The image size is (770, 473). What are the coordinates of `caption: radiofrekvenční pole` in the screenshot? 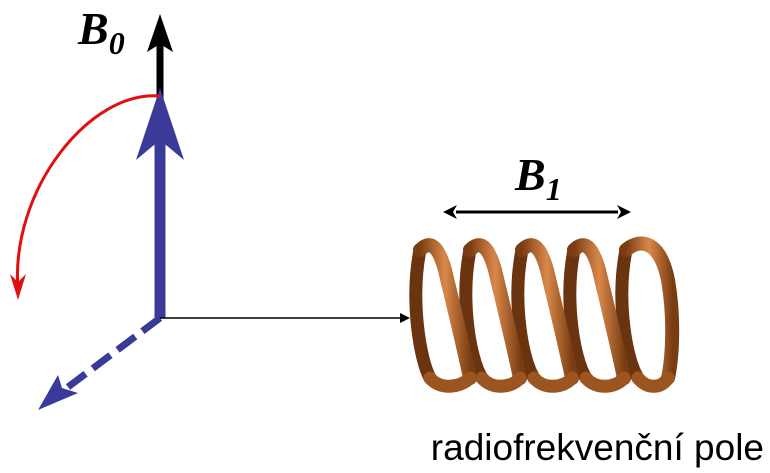 It's located at (597, 447).